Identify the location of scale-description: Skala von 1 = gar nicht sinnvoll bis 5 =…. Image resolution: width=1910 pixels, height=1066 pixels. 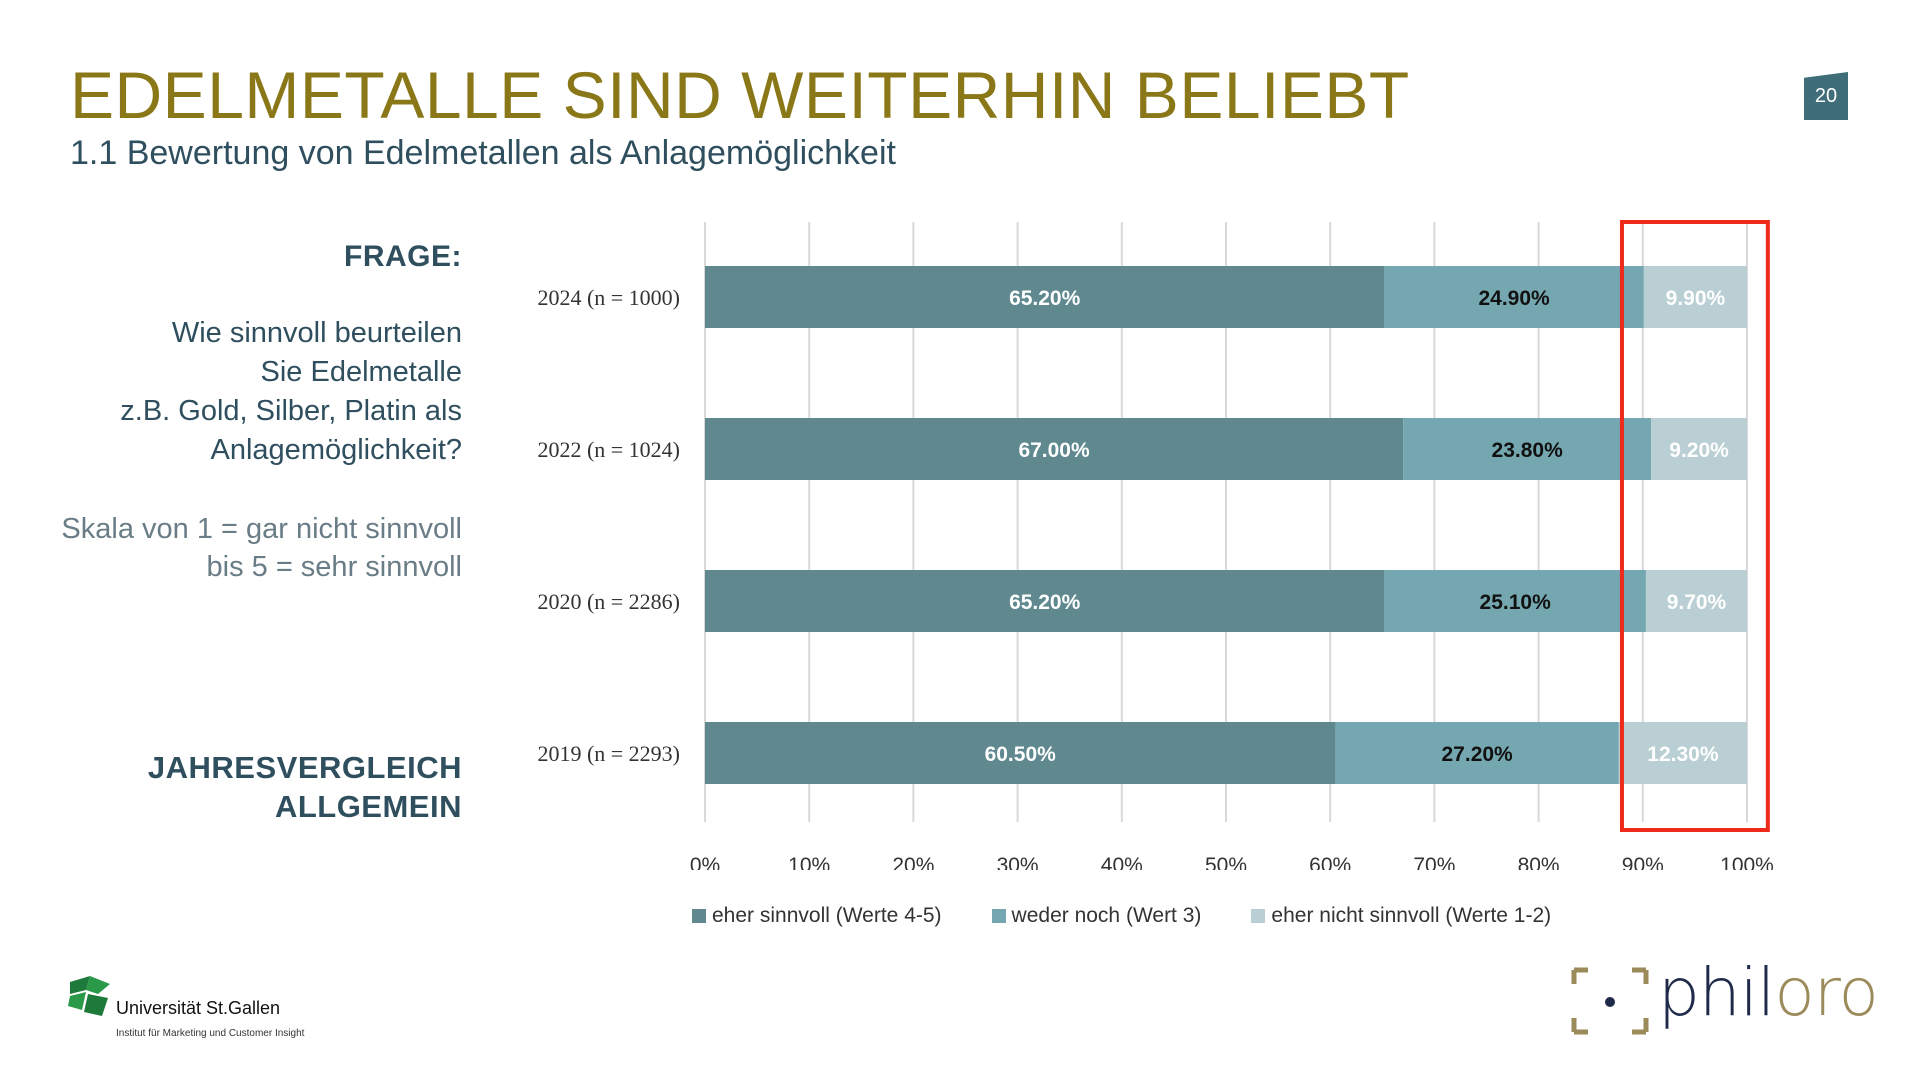
(251, 548).